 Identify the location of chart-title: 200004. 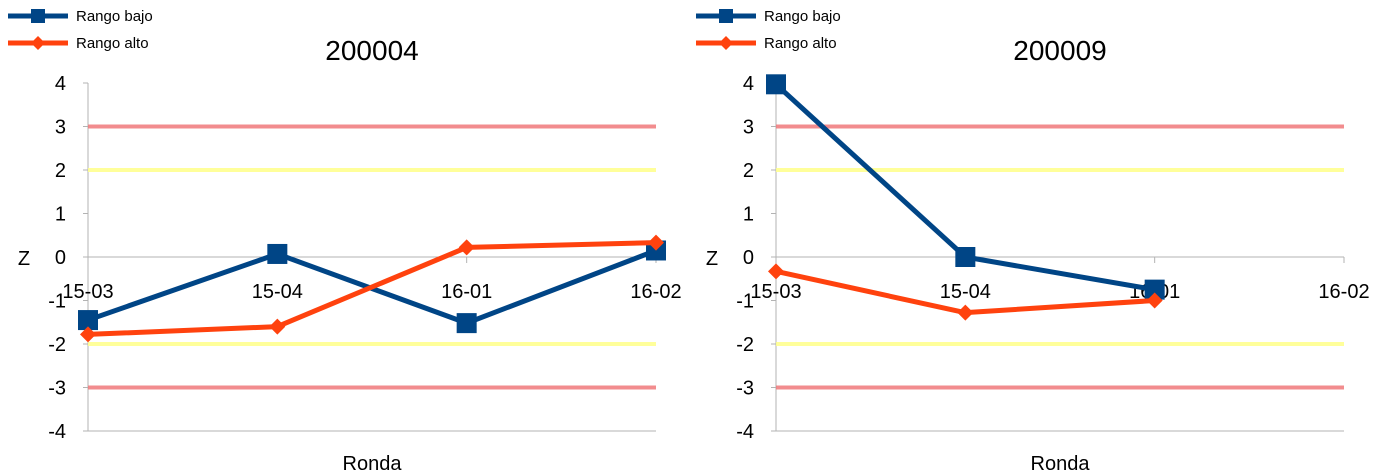
(371, 50).